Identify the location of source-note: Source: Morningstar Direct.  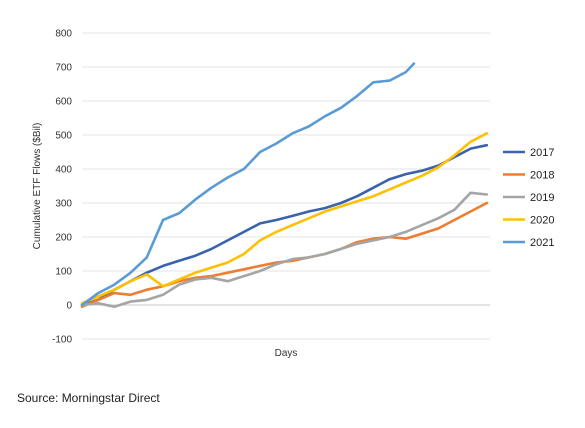
(88, 398).